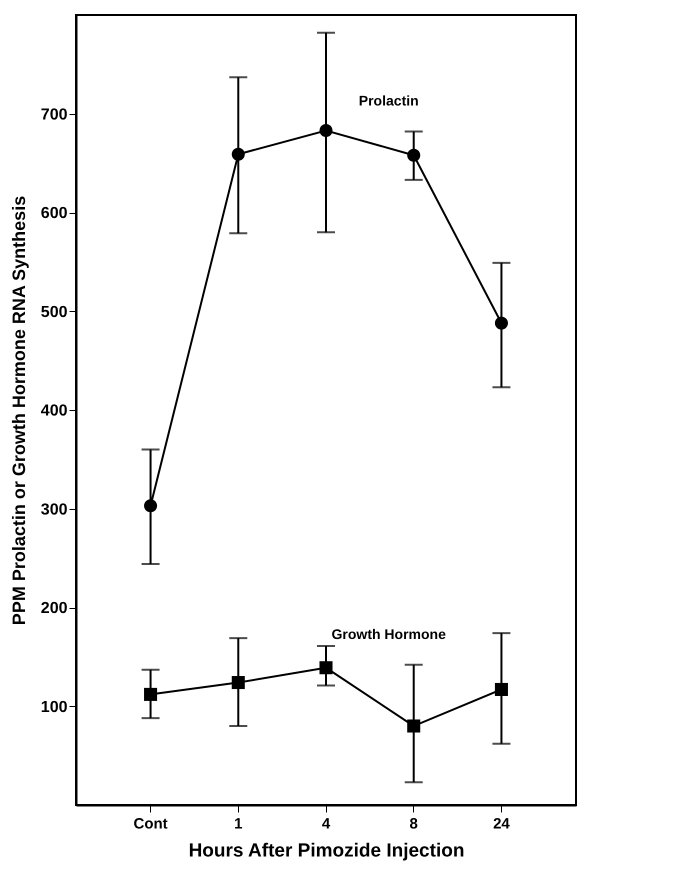  I want to click on x-tick-label: Cont, so click(150, 824).